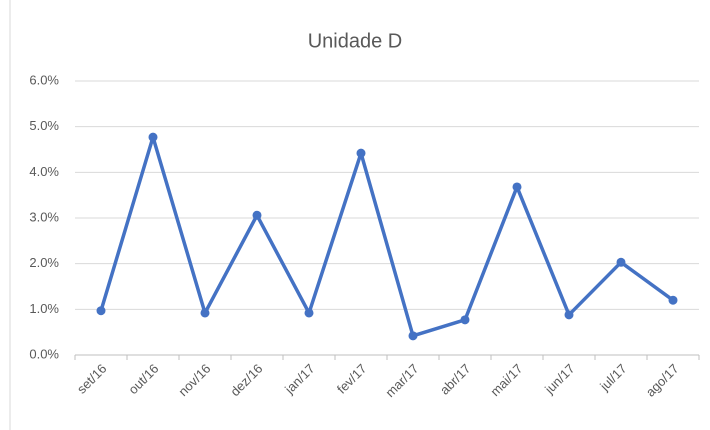 Image resolution: width=710 pixels, height=430 pixels. Describe the element at coordinates (246, 380) in the screenshot. I see `x-tick-label: dez/16` at that location.